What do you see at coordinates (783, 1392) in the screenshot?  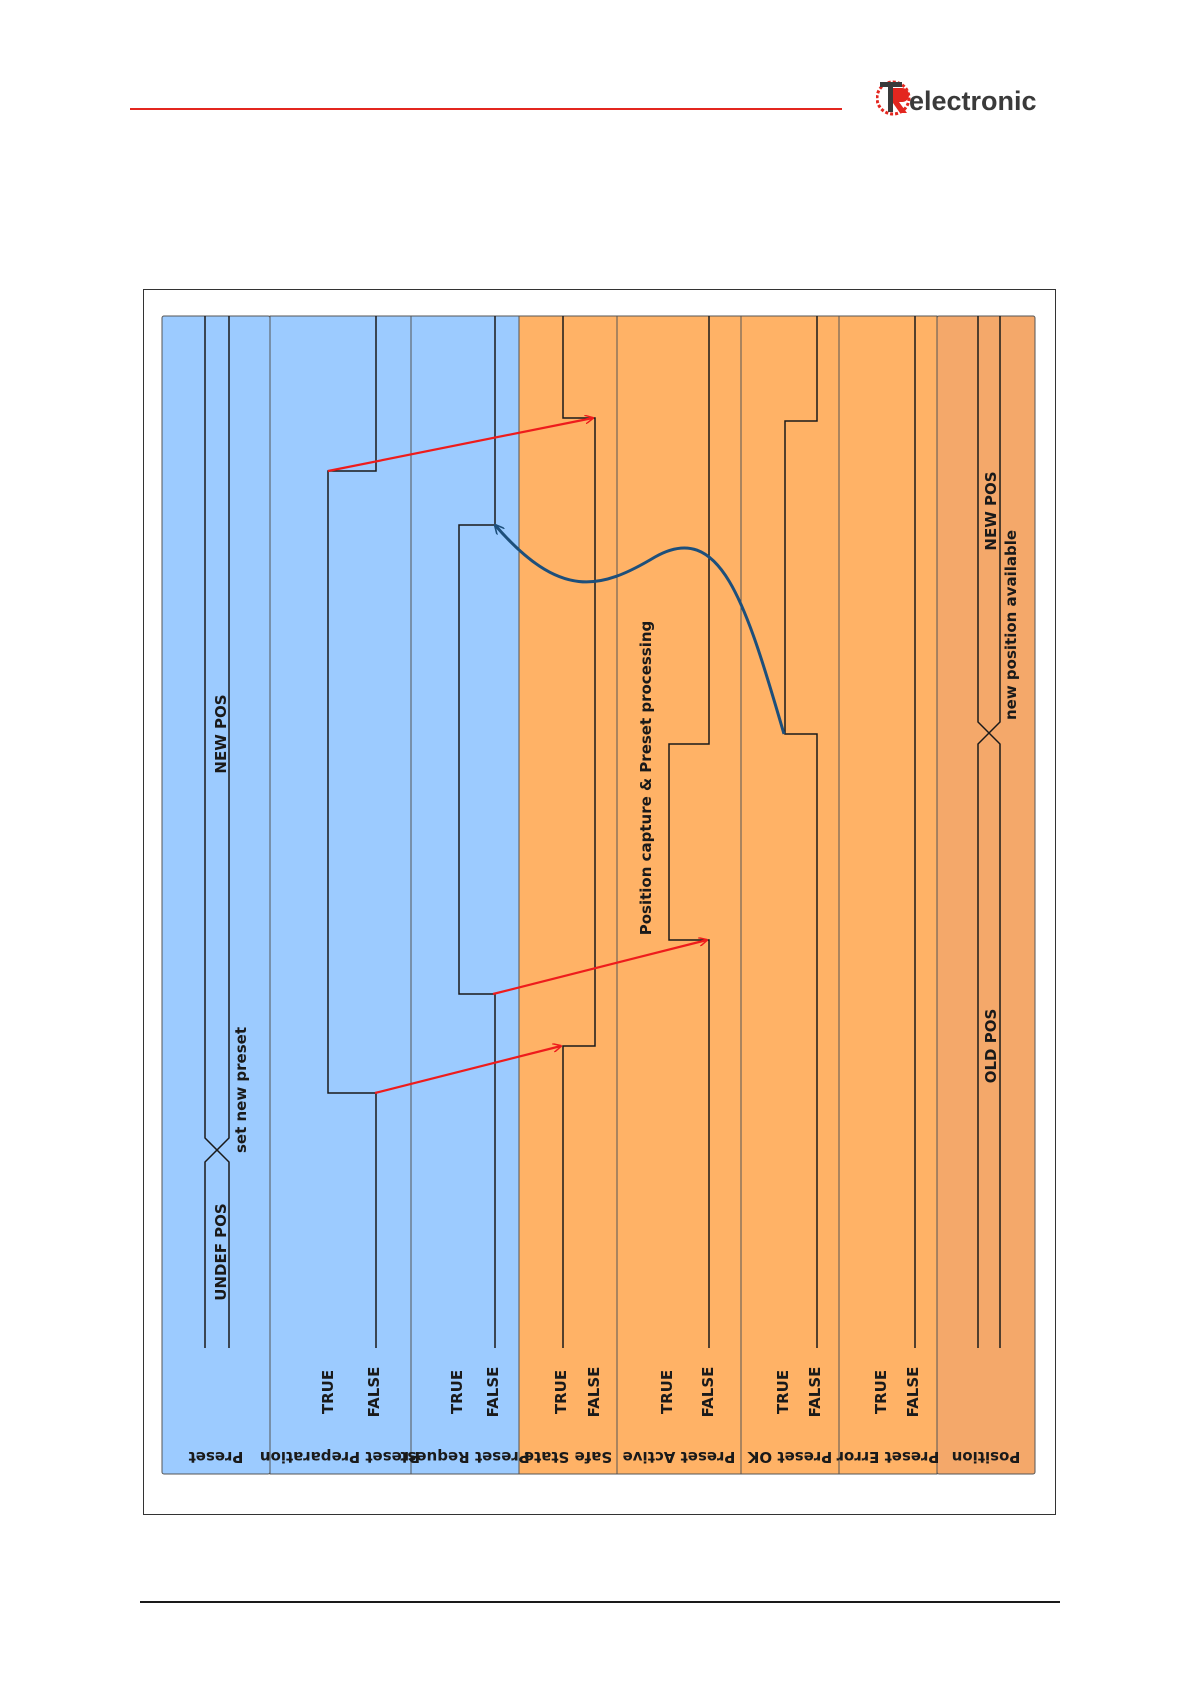 I see `ok-true-label: TRUE` at bounding box center [783, 1392].